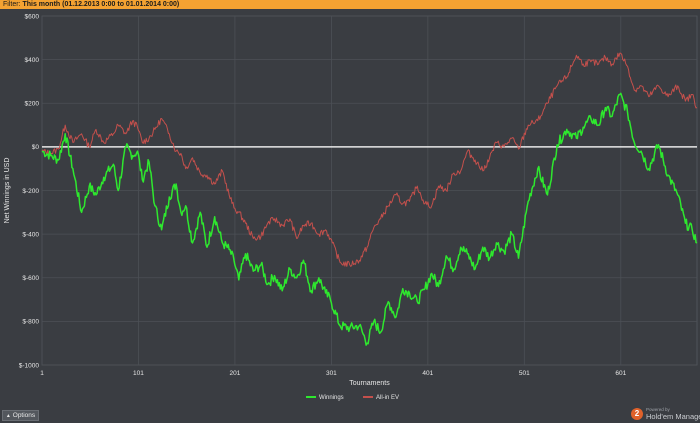 Image resolution: width=700 pixels, height=423 pixels. What do you see at coordinates (32, 16) in the screenshot?
I see `y-tick-label: $600` at bounding box center [32, 16].